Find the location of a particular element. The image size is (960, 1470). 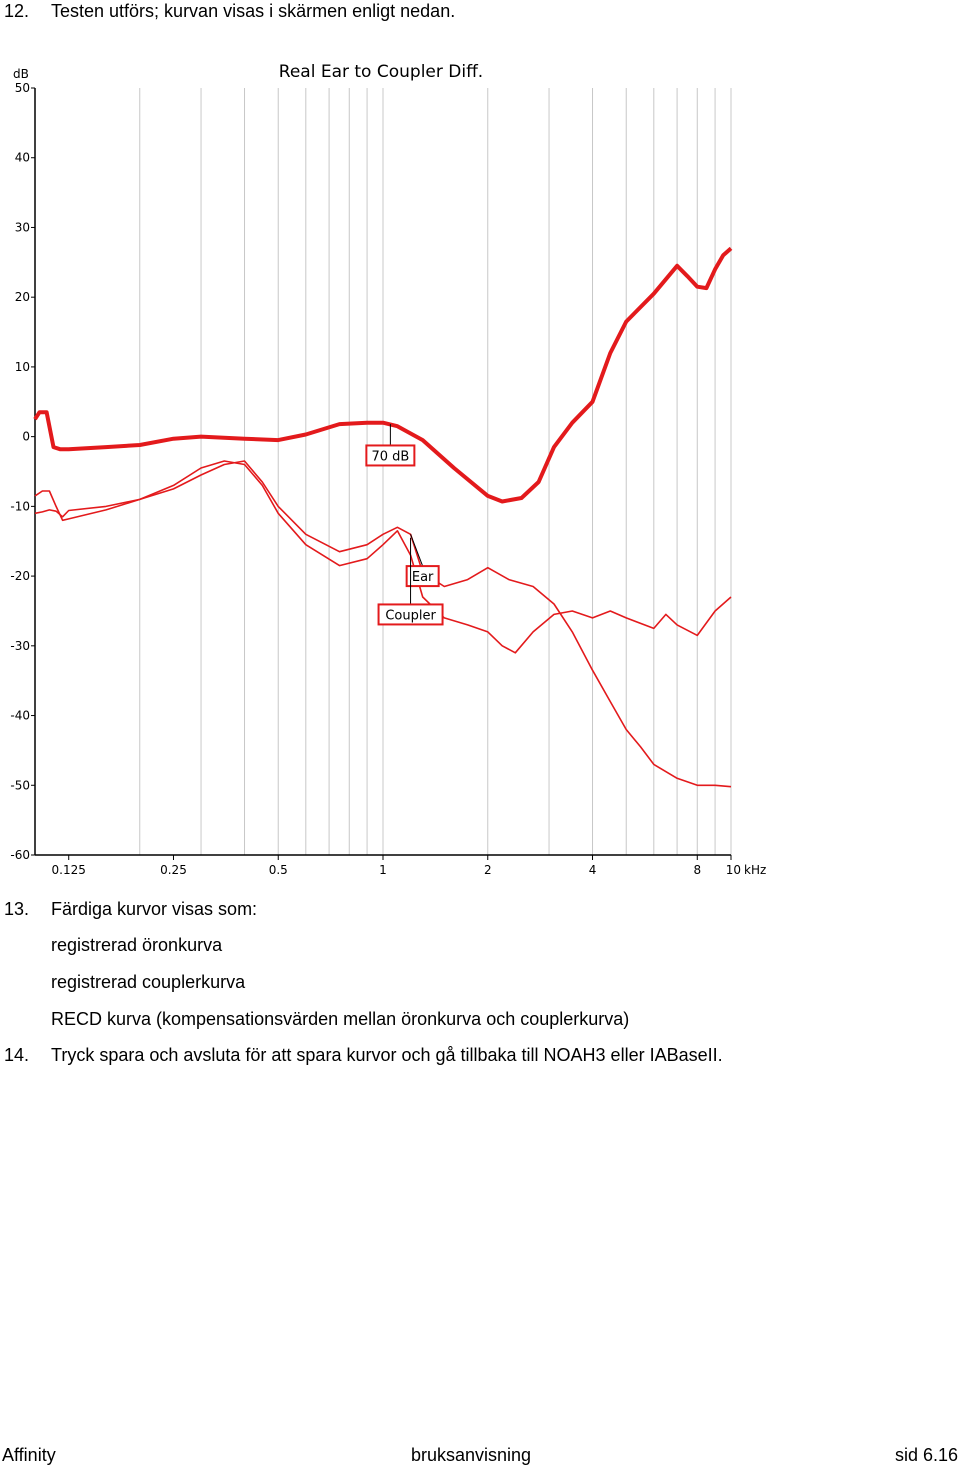

x-tick-label: 0.25 is located at coordinates (173, 870).